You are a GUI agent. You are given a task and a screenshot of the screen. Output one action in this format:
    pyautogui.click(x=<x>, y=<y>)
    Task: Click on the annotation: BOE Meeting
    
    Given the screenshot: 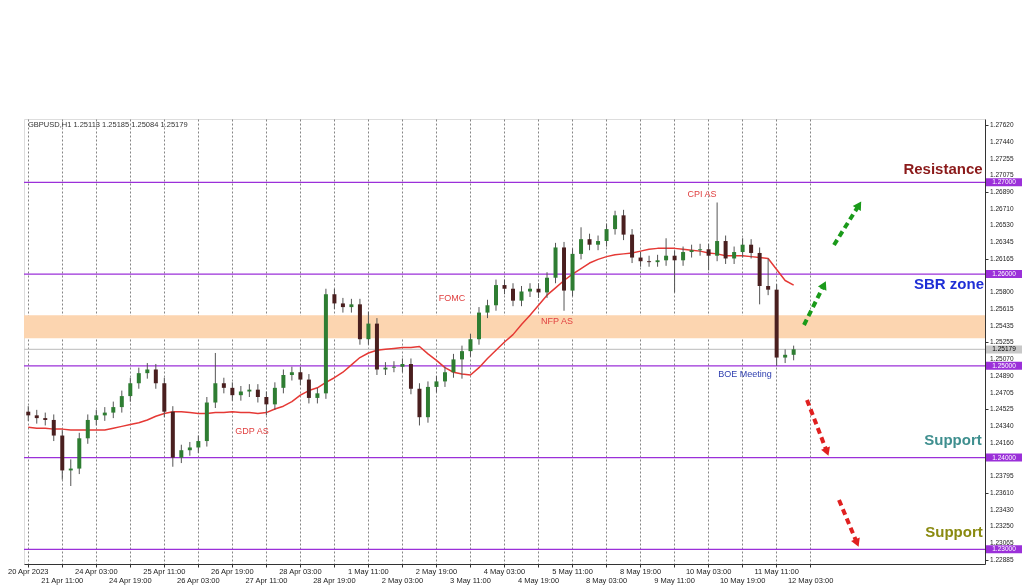 What is the action you would take?
    pyautogui.click(x=745, y=373)
    